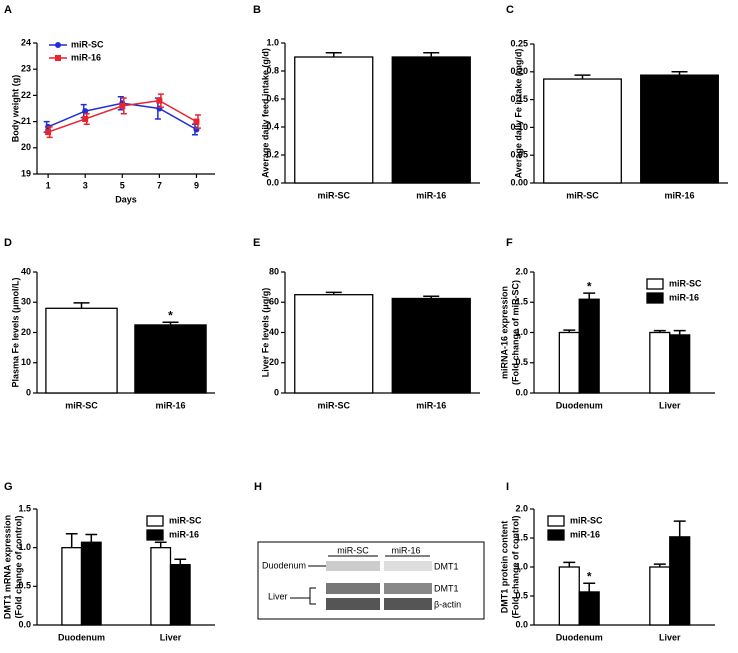 This screenshot has height=653, width=738. What do you see at coordinates (26, 271) in the screenshot?
I see `y-tick-label: 40` at bounding box center [26, 271].